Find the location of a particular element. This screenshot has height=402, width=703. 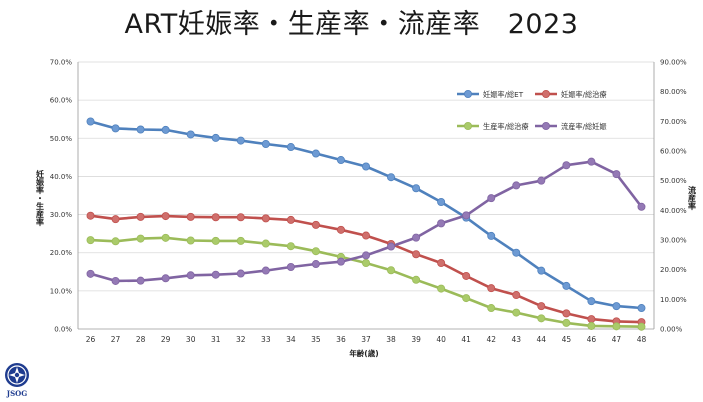

jsog-logo: JSOG is located at coordinates (17, 381).